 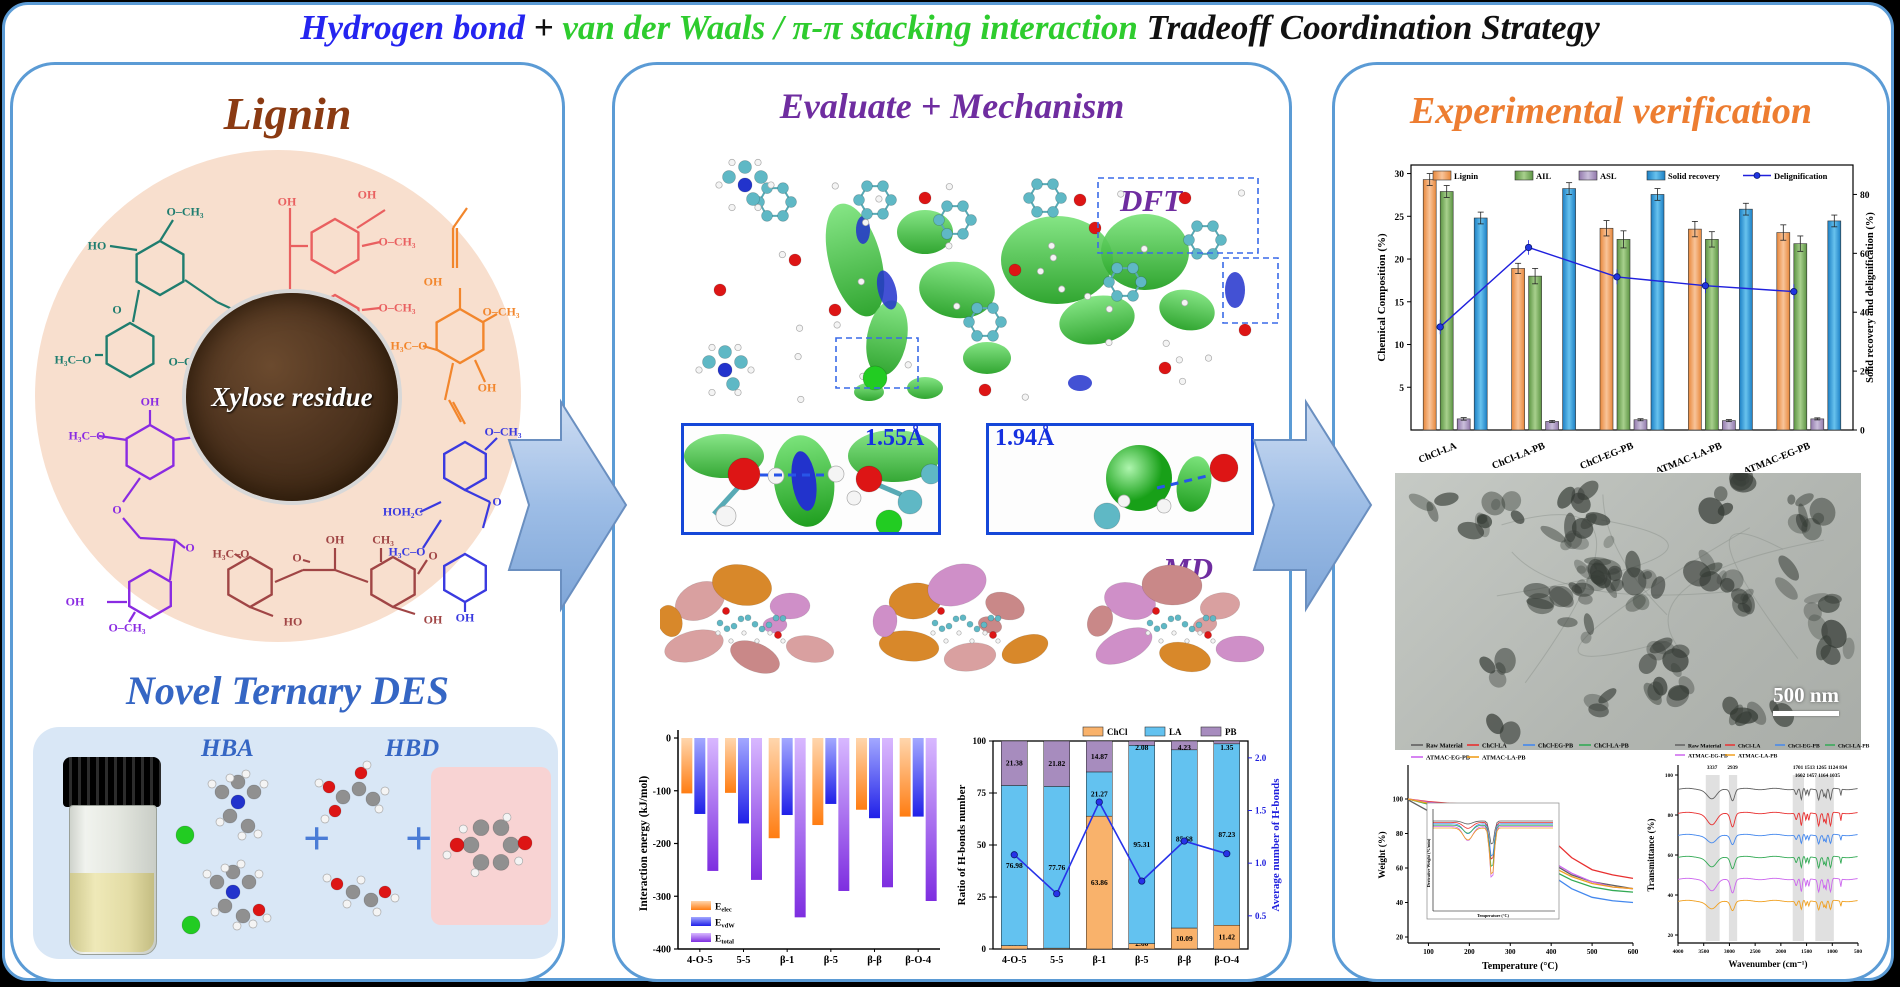 What do you see at coordinates (668, 739) in the screenshot?
I see `svg-text: 0` at bounding box center [668, 739].